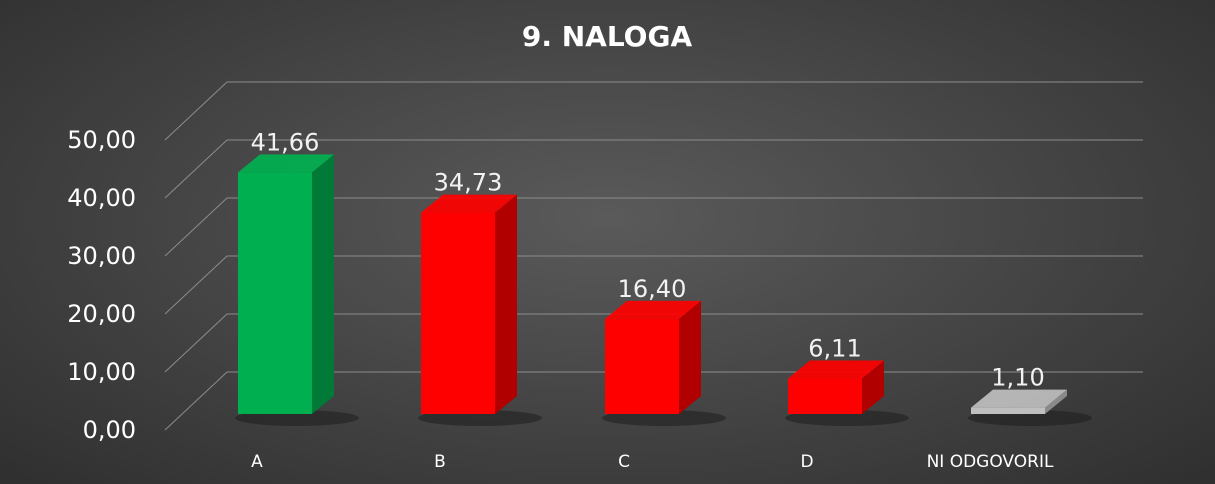 This screenshot has height=484, width=1215. What do you see at coordinates (990, 462) in the screenshot?
I see `x-tick-label: NI ODGOVORIL` at bounding box center [990, 462].